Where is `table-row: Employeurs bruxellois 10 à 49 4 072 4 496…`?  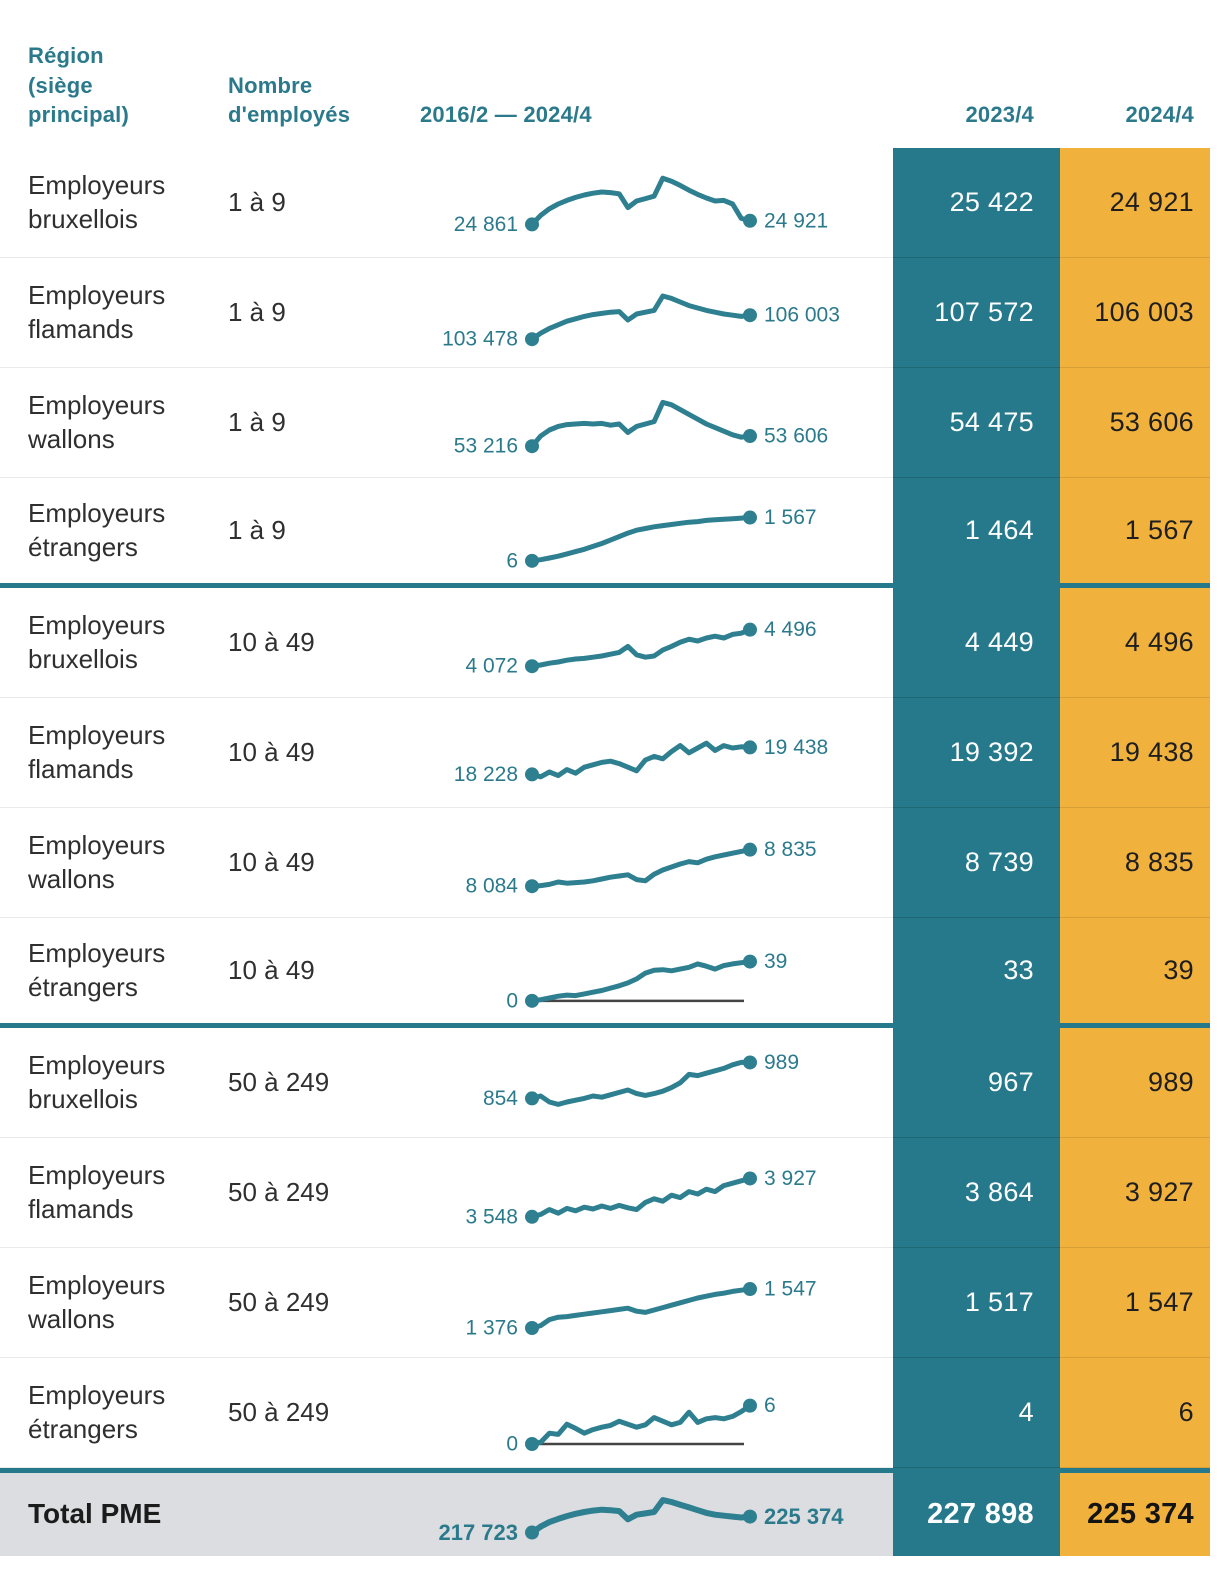 table-row: Employeurs bruxellois 10 à 49 4 072 4 496… is located at coordinates (605, 643).